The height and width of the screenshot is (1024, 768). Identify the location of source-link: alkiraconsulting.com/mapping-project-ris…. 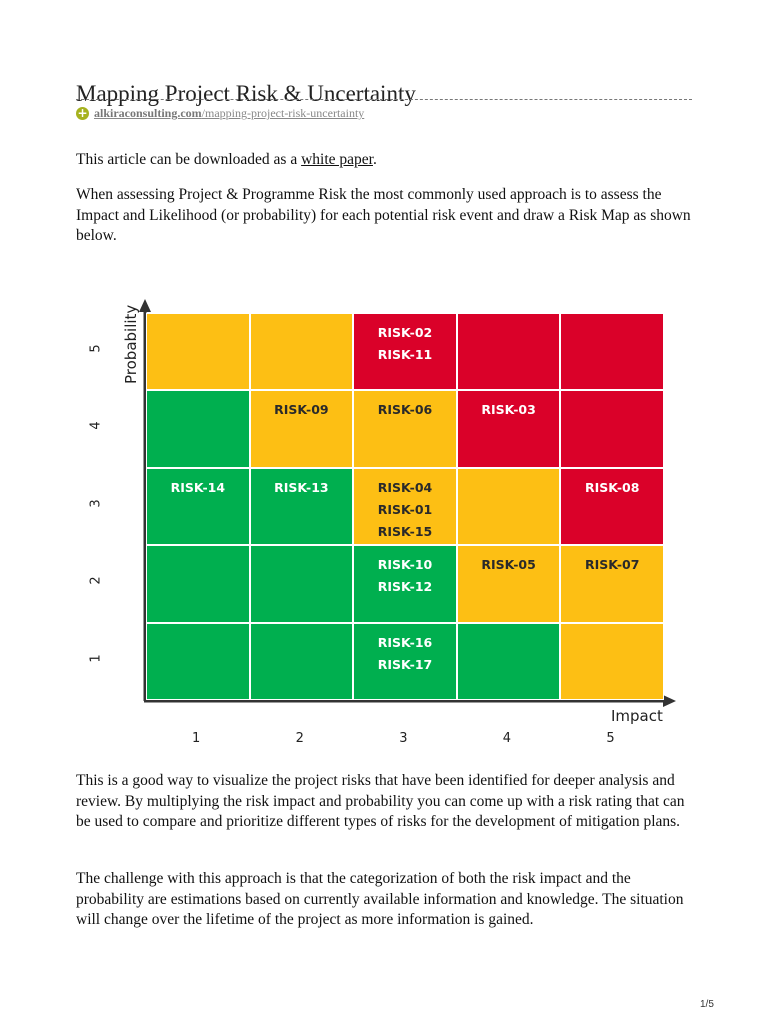
(229, 113).